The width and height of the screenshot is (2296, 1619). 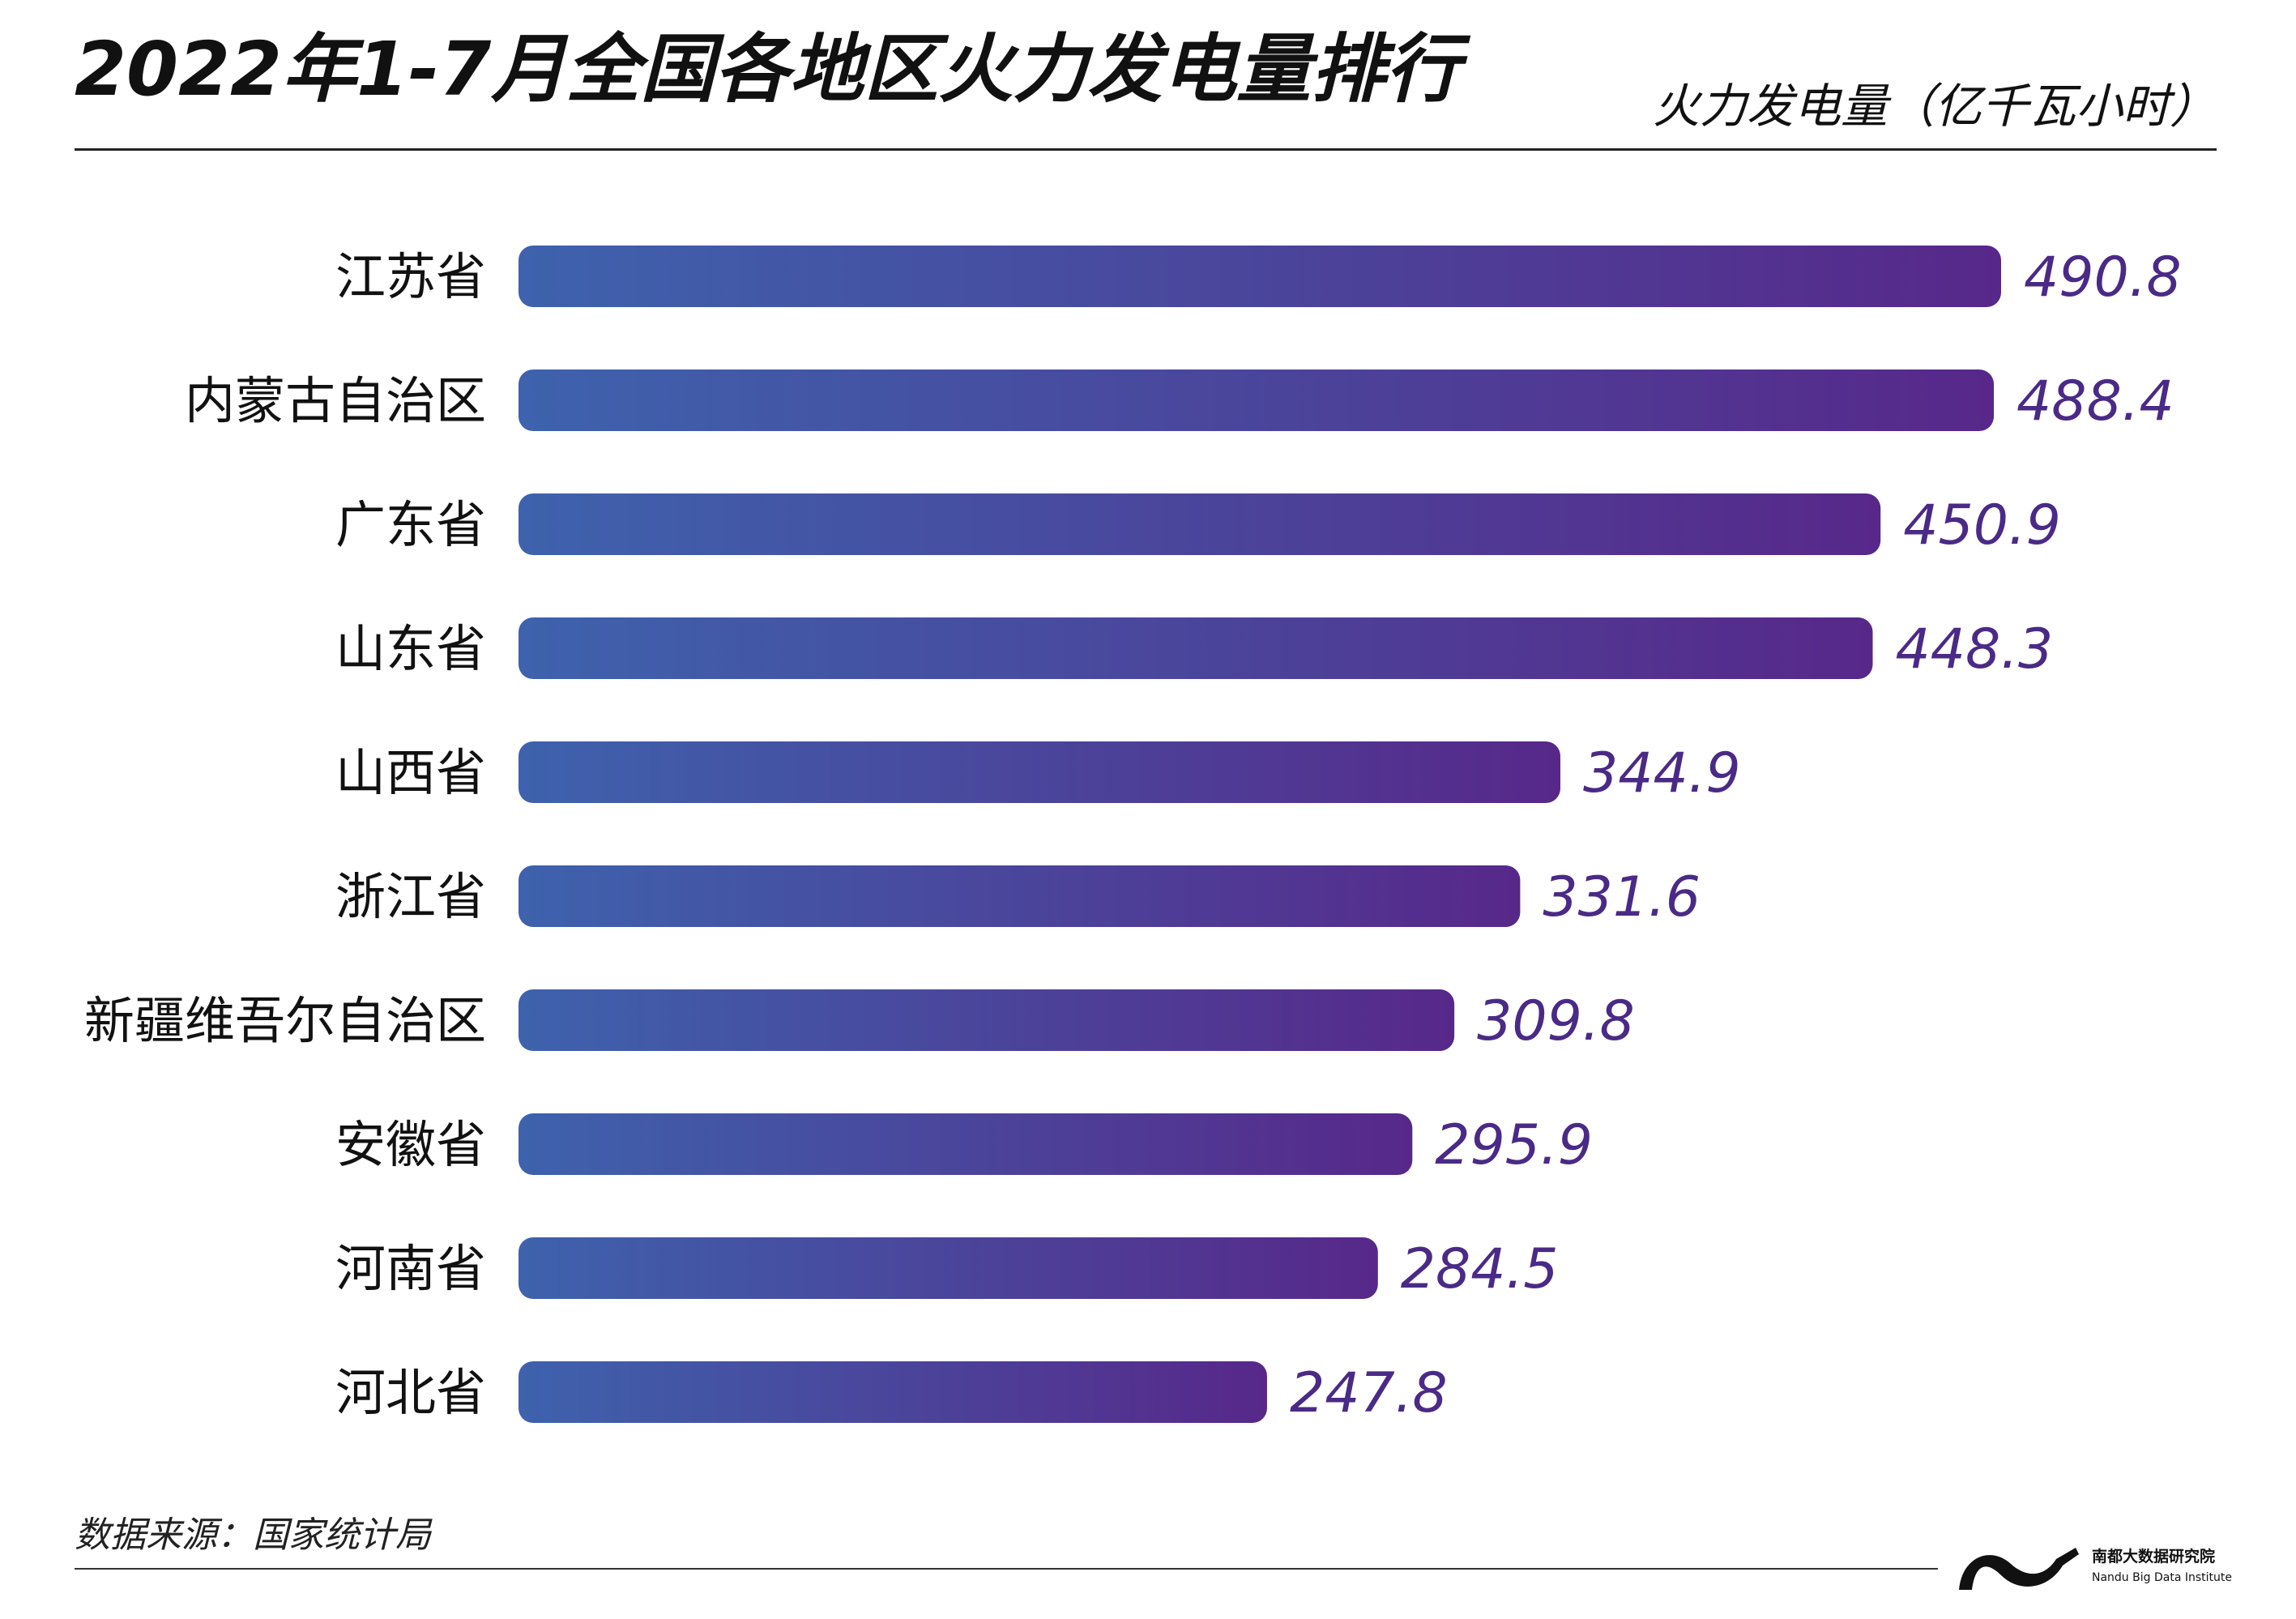 I want to click on value-label: 284.5, so click(x=1480, y=1269).